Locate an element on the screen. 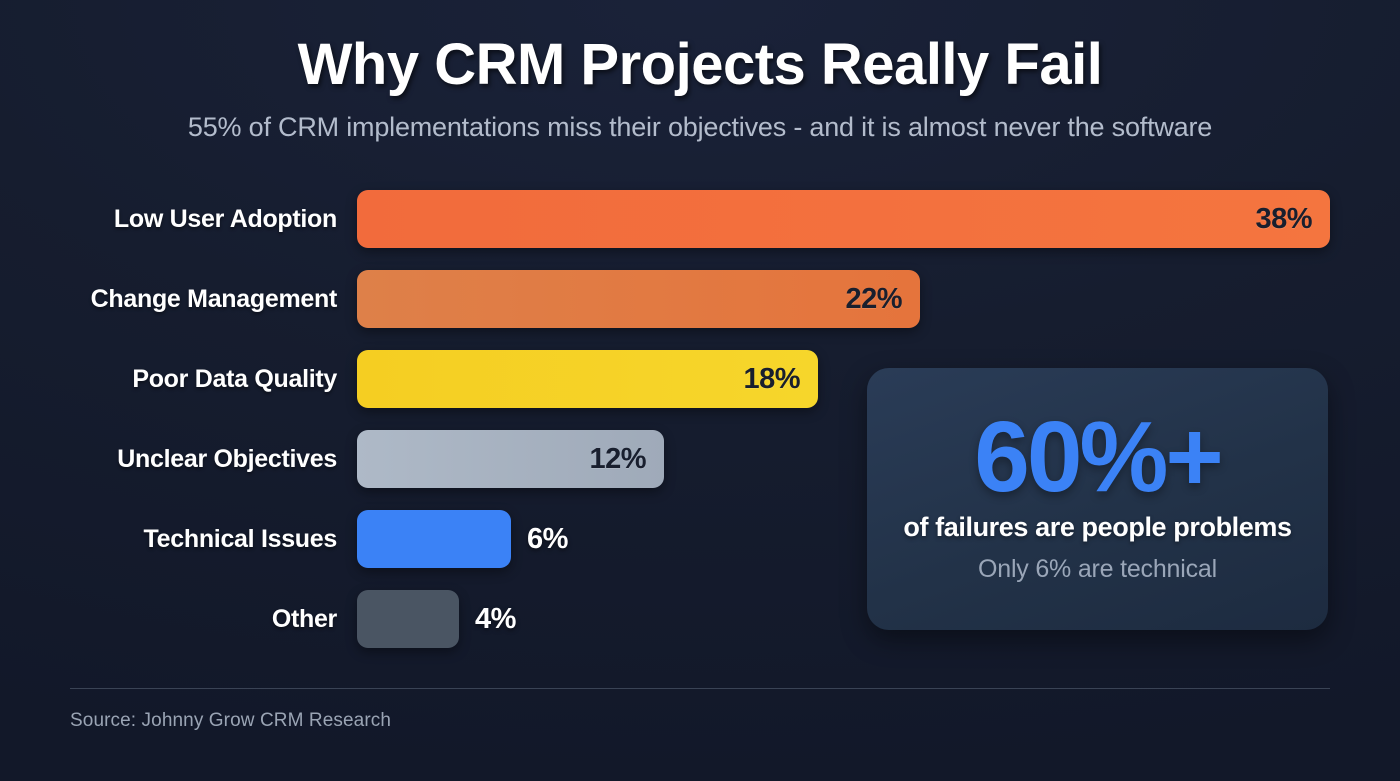  highlight-stat-value: 60%+ is located at coordinates (1099, 457).